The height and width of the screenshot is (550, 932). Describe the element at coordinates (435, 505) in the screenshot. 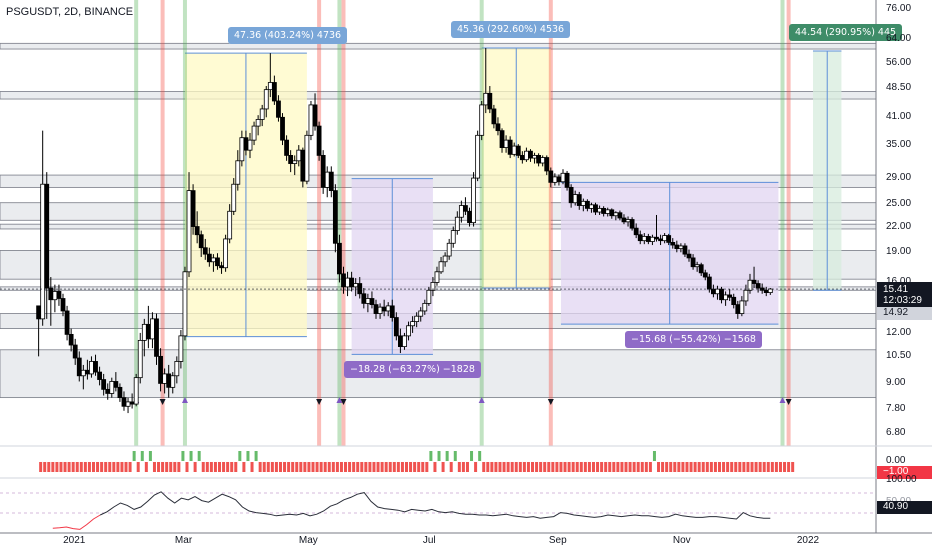

I see `rsi-line` at that location.